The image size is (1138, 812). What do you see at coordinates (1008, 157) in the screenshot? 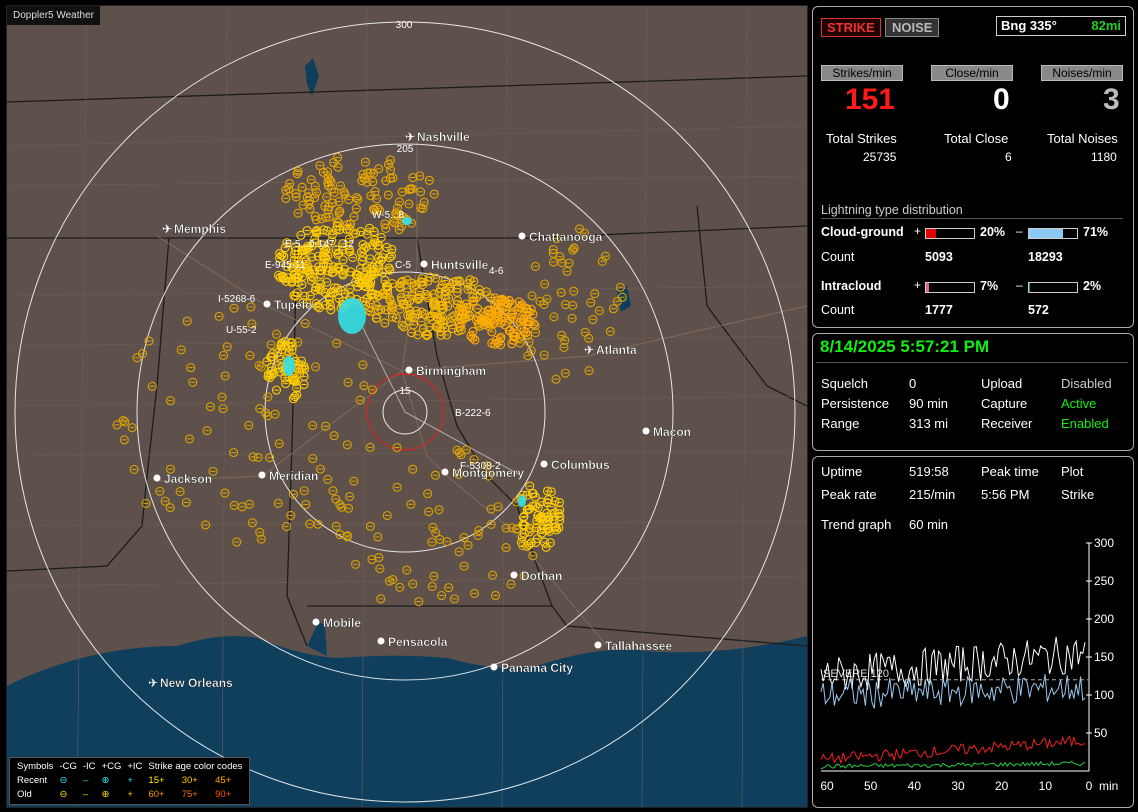
I see `total-close-value: 6` at bounding box center [1008, 157].